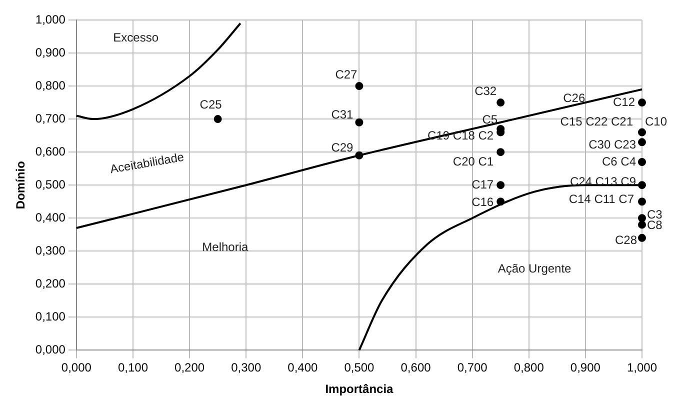 This screenshot has width=682, height=405. What do you see at coordinates (529, 367) in the screenshot?
I see `x-tick-label: 0,800` at bounding box center [529, 367].